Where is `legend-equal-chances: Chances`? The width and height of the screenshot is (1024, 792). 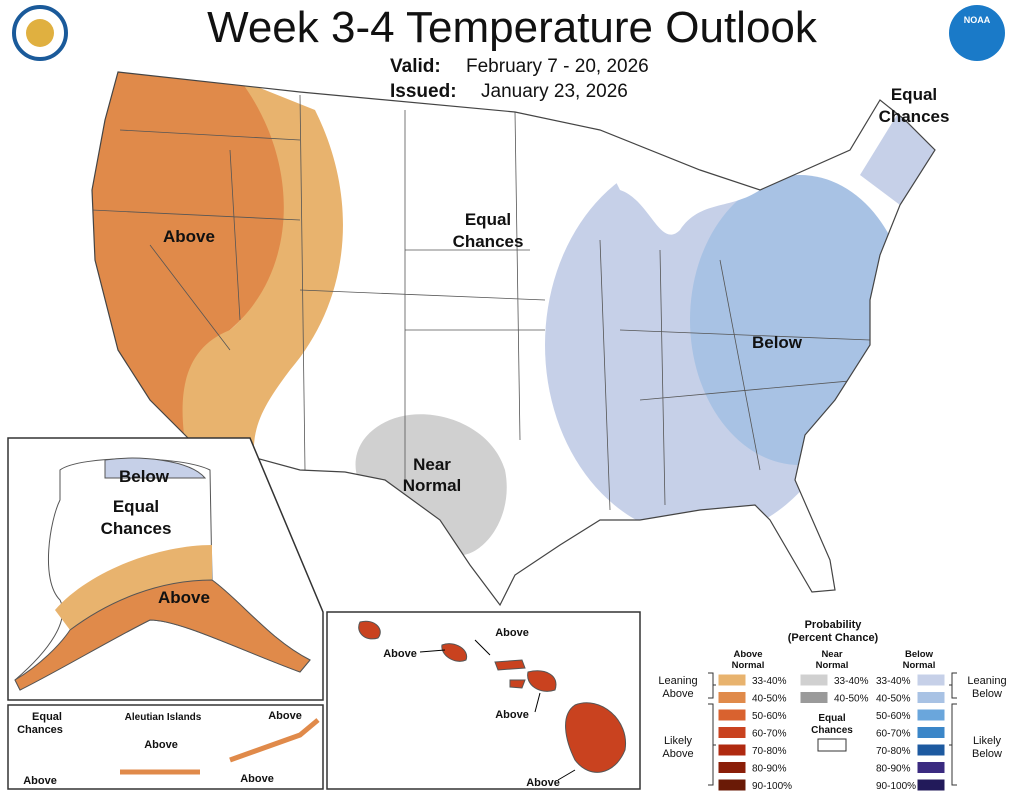 legend-equal-chances: Chances is located at coordinates (832, 730).